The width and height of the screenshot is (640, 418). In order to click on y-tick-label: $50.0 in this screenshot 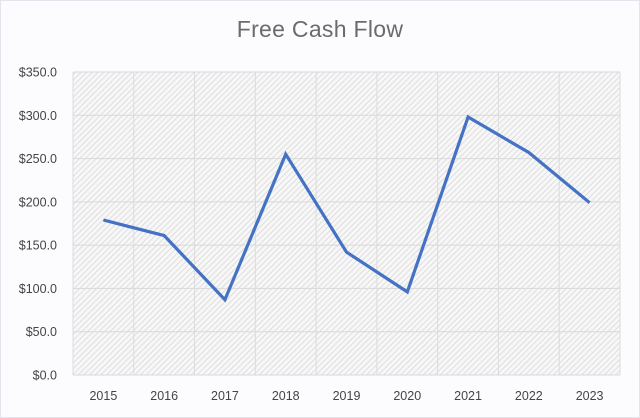, I will do `click(41, 332)`.